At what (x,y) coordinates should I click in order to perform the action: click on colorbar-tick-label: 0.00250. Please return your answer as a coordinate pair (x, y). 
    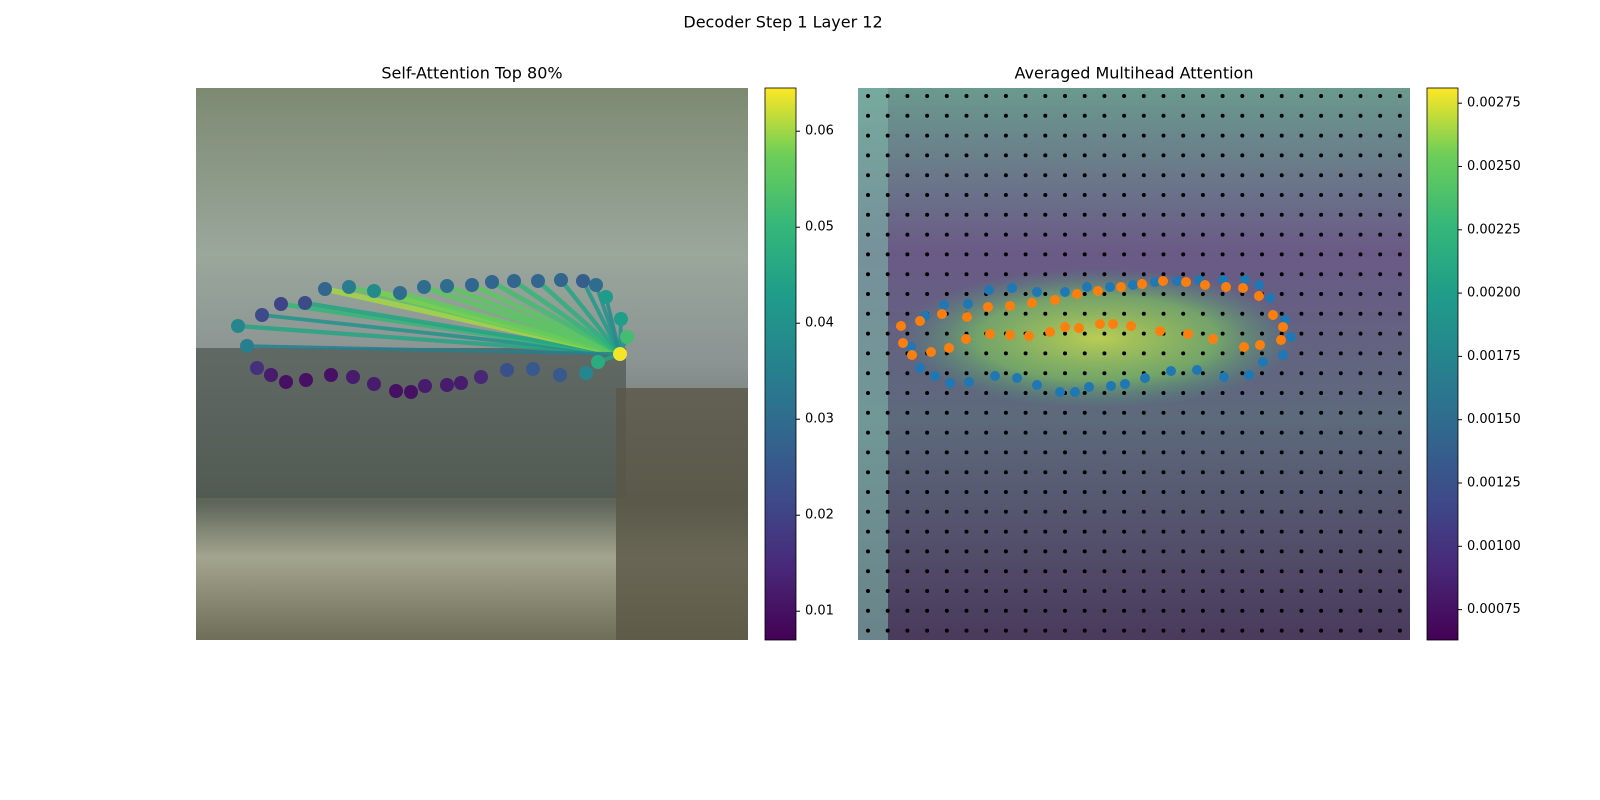
    Looking at the image, I should click on (1494, 166).